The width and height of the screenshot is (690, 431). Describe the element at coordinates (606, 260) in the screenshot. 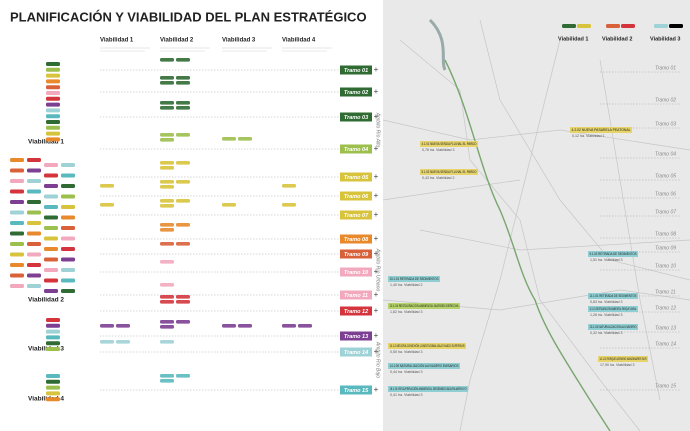

I see `callout-note: 1,51 ha. Viabilidad 3` at that location.